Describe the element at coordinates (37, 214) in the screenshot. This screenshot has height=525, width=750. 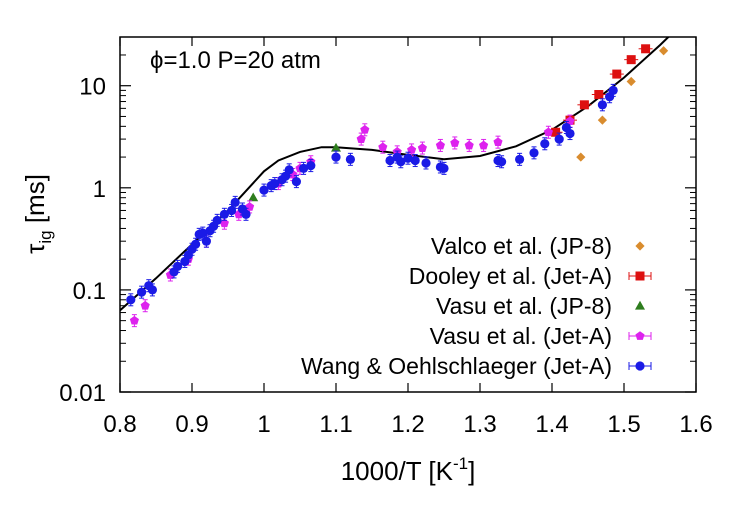
I see `y-axis-label: τig [ms]` at that location.